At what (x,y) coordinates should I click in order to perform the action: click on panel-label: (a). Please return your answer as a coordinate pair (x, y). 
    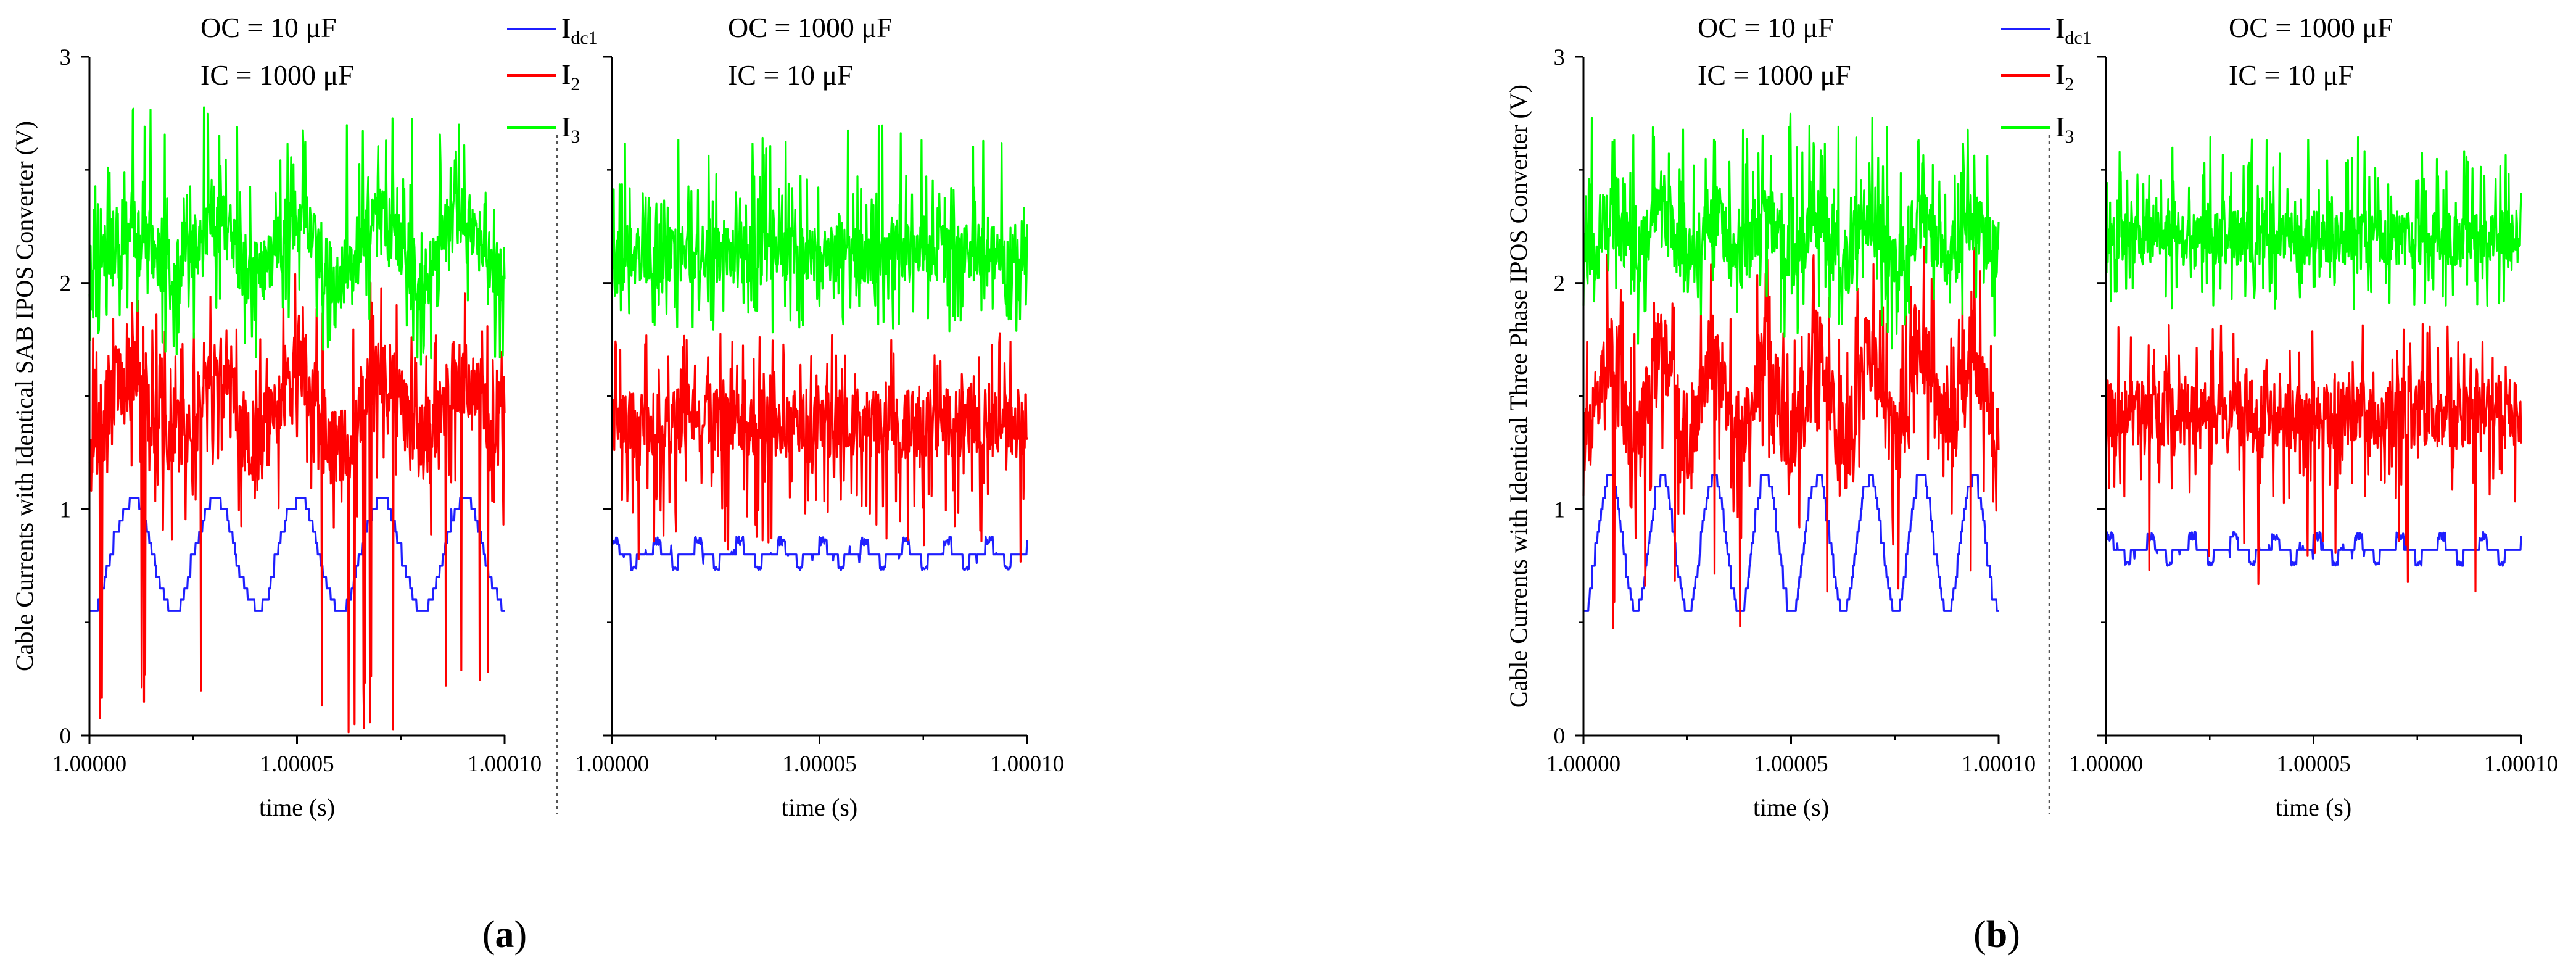
    Looking at the image, I should click on (504, 935).